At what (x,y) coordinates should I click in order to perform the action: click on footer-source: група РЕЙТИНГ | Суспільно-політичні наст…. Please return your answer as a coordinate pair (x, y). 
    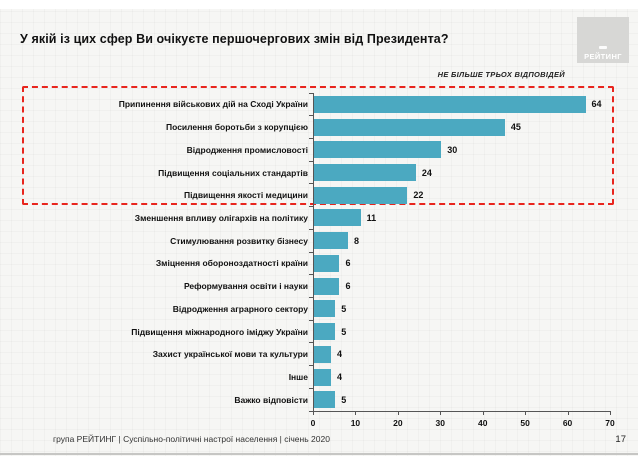
    Looking at the image, I should click on (191, 439).